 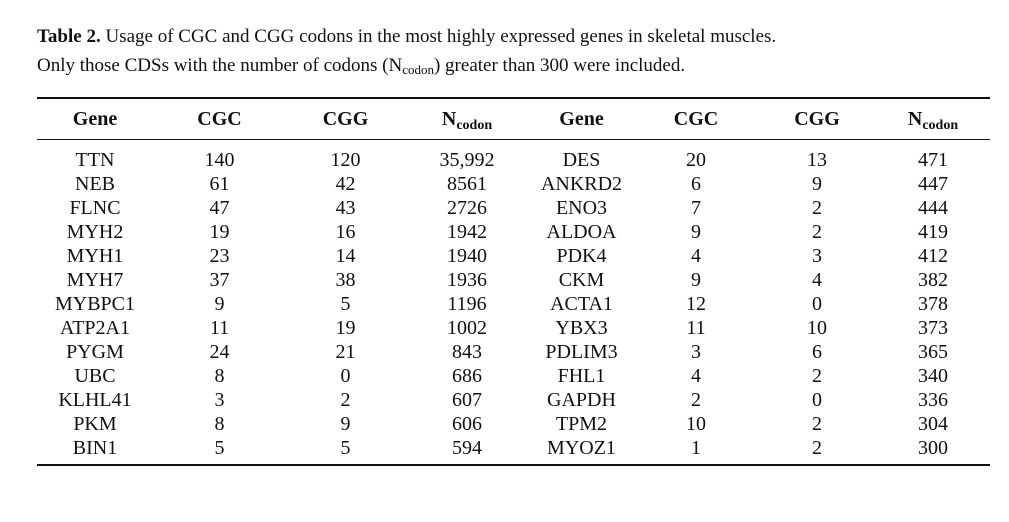 I want to click on table-row: PKM 8 9 606 TPM2 10 2 304, so click(x=513, y=424).